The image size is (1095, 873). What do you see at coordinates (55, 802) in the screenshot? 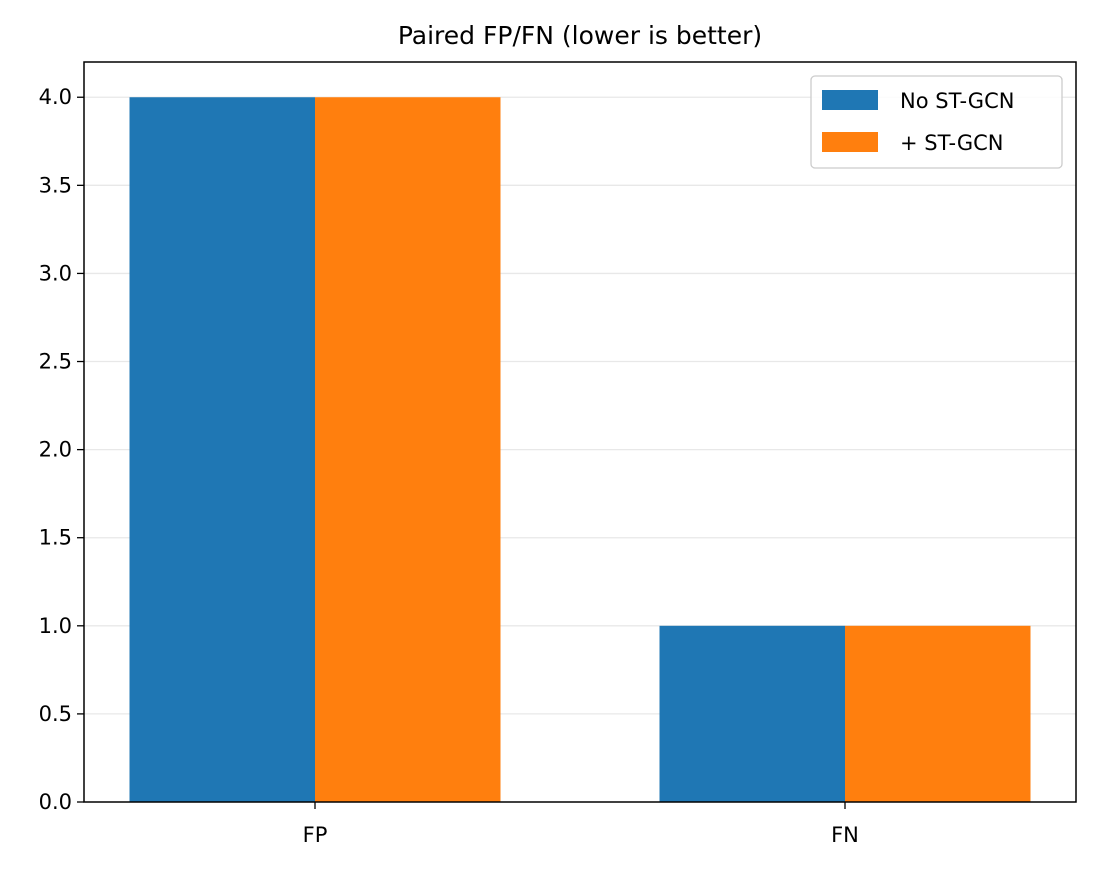
I see `y-tick-label: 0.0` at bounding box center [55, 802].